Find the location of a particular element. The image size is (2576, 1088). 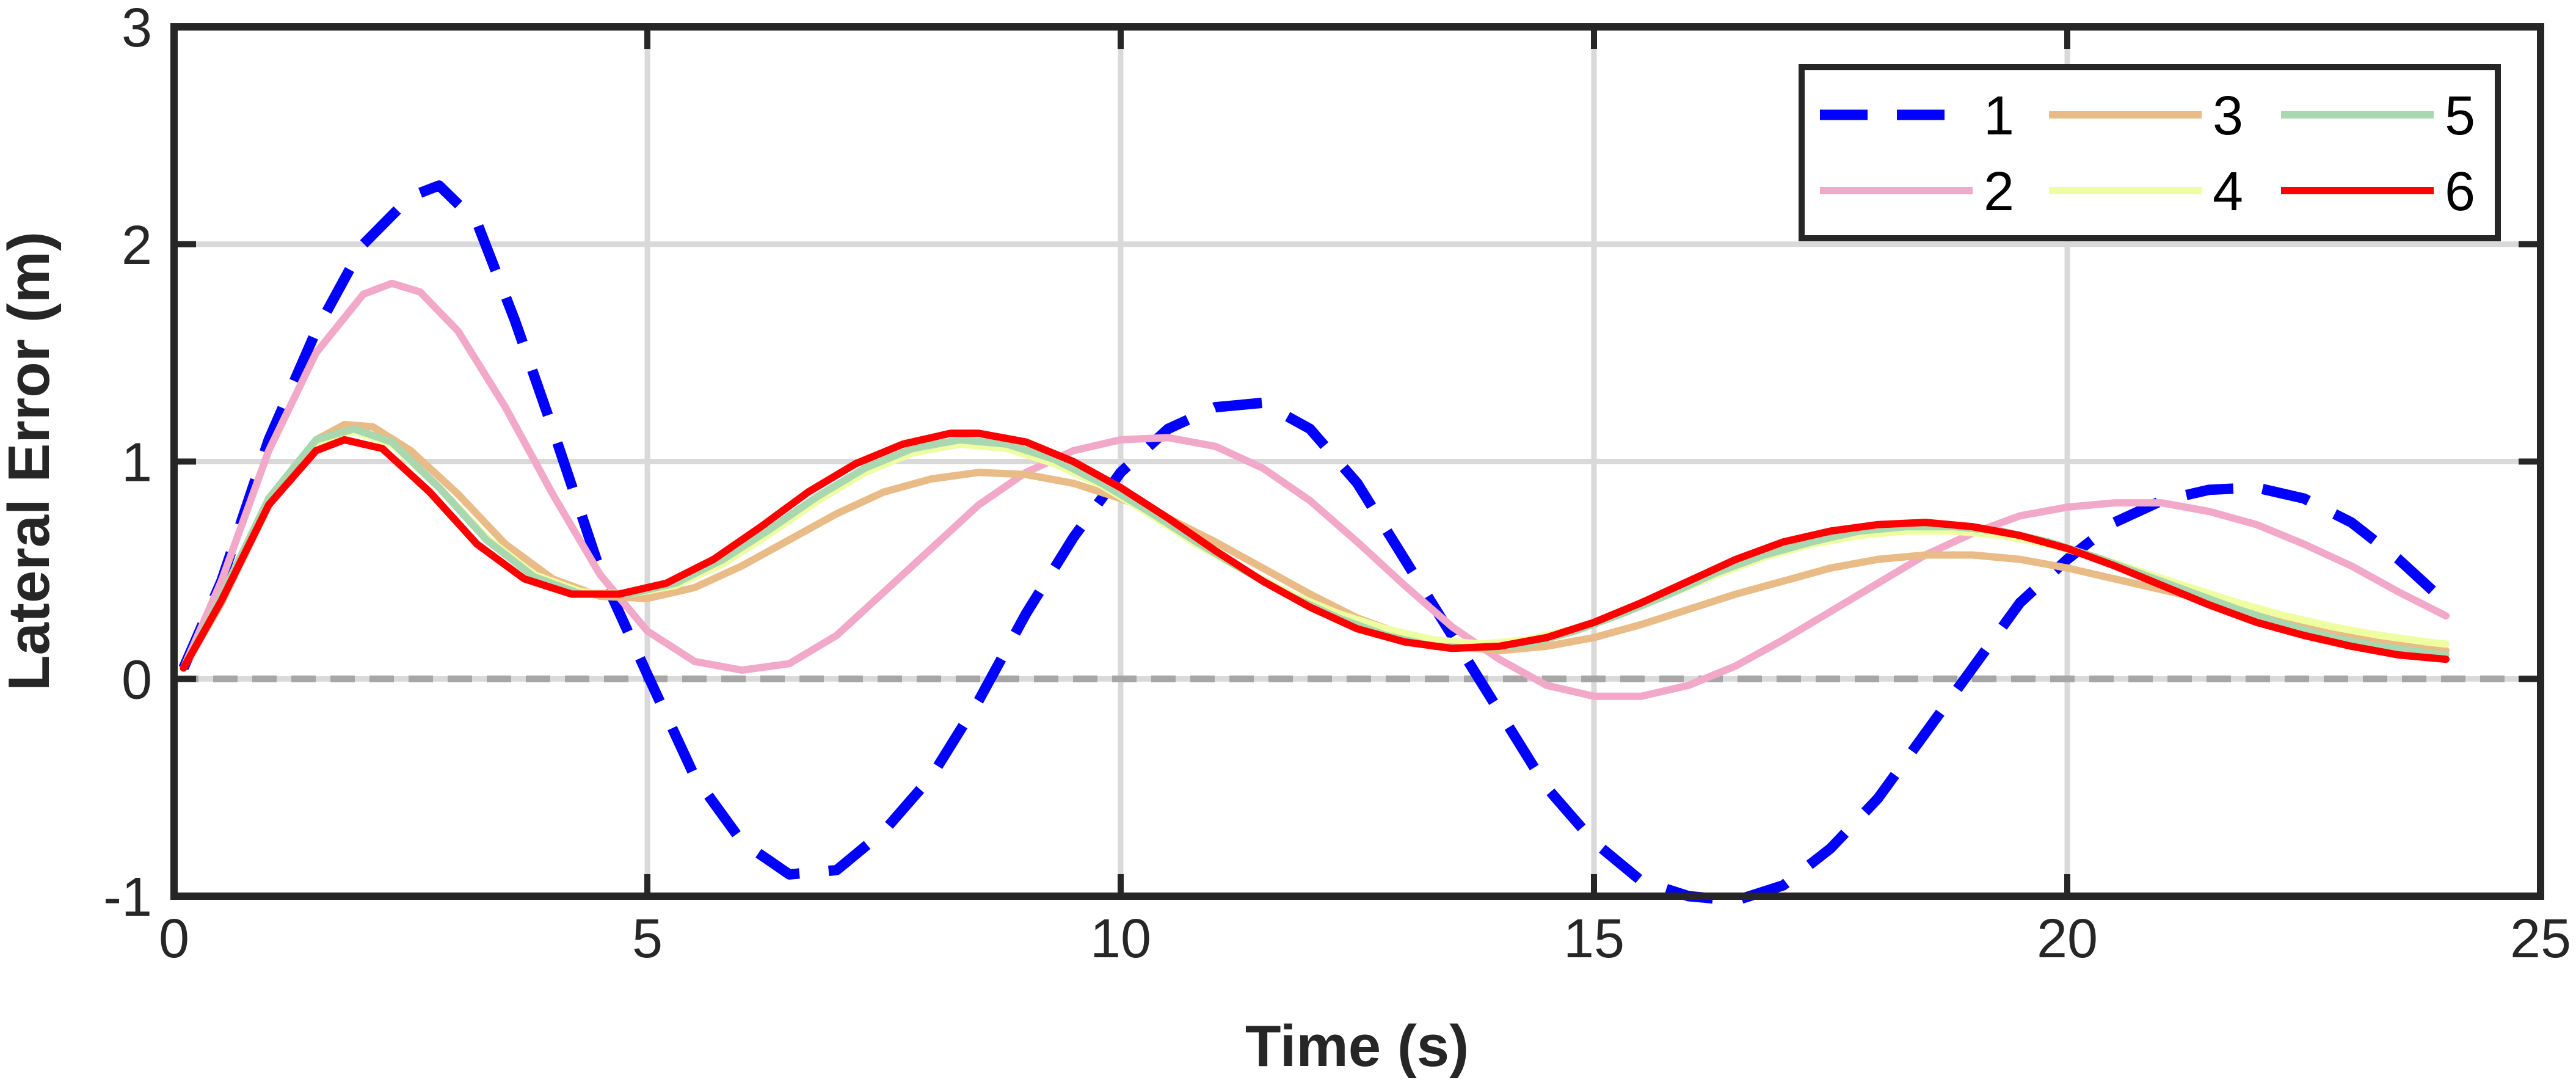

legend-label-6: 6 is located at coordinates (2460, 191).